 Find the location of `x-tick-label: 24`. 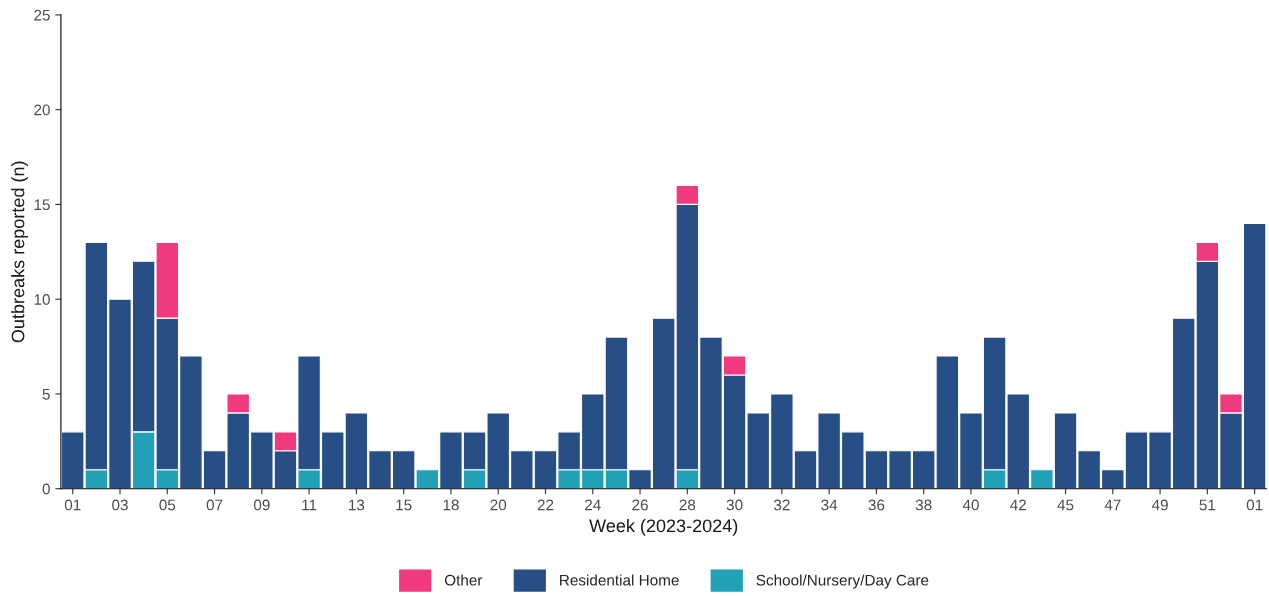

x-tick-label: 24 is located at coordinates (593, 505).